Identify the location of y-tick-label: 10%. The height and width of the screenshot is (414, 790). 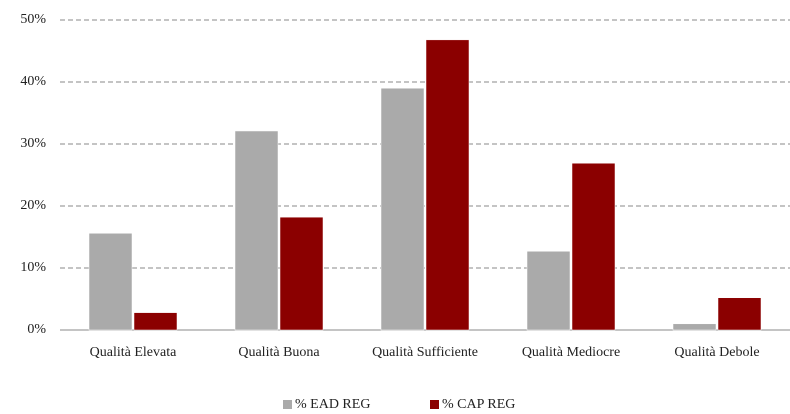
(33, 267).